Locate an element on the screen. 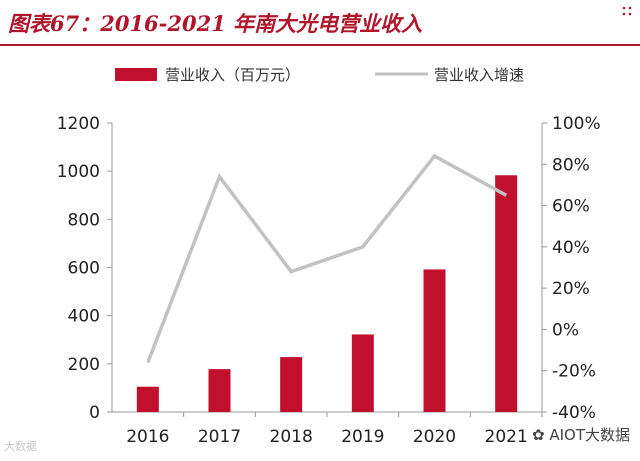 The height and width of the screenshot is (461, 640). y-left-tick-label: 1200 is located at coordinates (78, 124).